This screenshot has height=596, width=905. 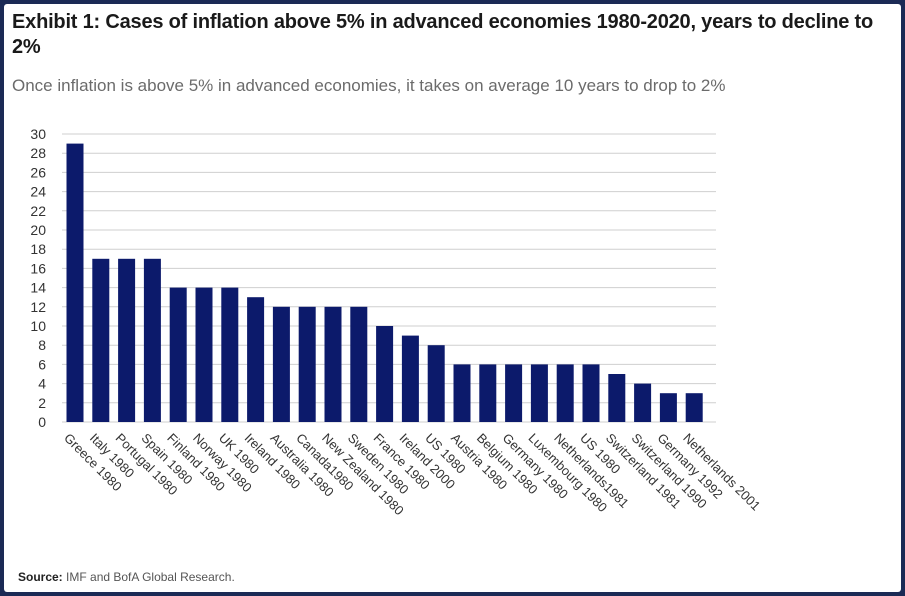 What do you see at coordinates (38, 192) in the screenshot?
I see `y-tick-label: 24` at bounding box center [38, 192].